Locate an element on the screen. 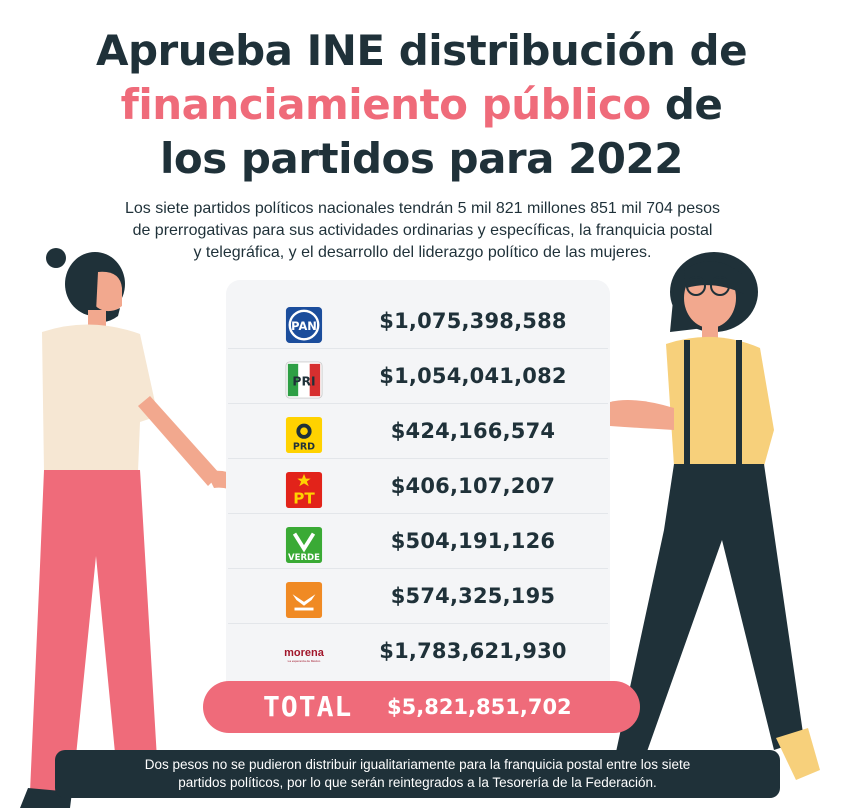 The height and width of the screenshot is (808, 843). table-row-verde: VERDE $504,191,126 is located at coordinates (418, 541).